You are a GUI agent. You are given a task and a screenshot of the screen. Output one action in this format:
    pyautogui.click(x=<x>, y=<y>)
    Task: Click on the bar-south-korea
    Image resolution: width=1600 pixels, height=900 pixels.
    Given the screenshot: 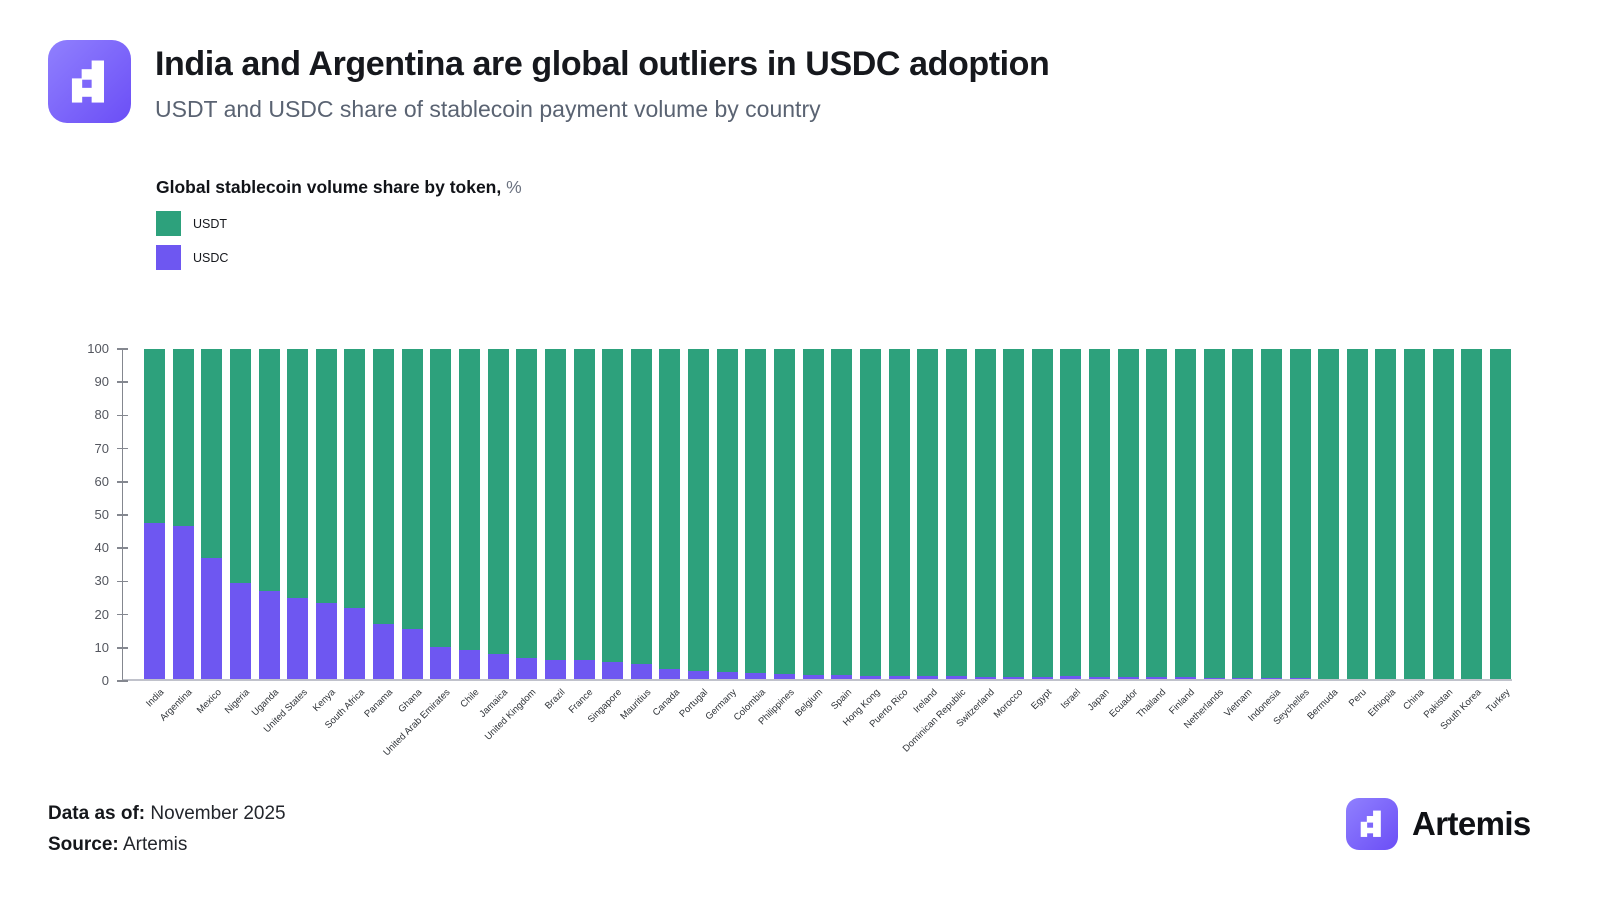 What is the action you would take?
    pyautogui.click(x=1472, y=514)
    